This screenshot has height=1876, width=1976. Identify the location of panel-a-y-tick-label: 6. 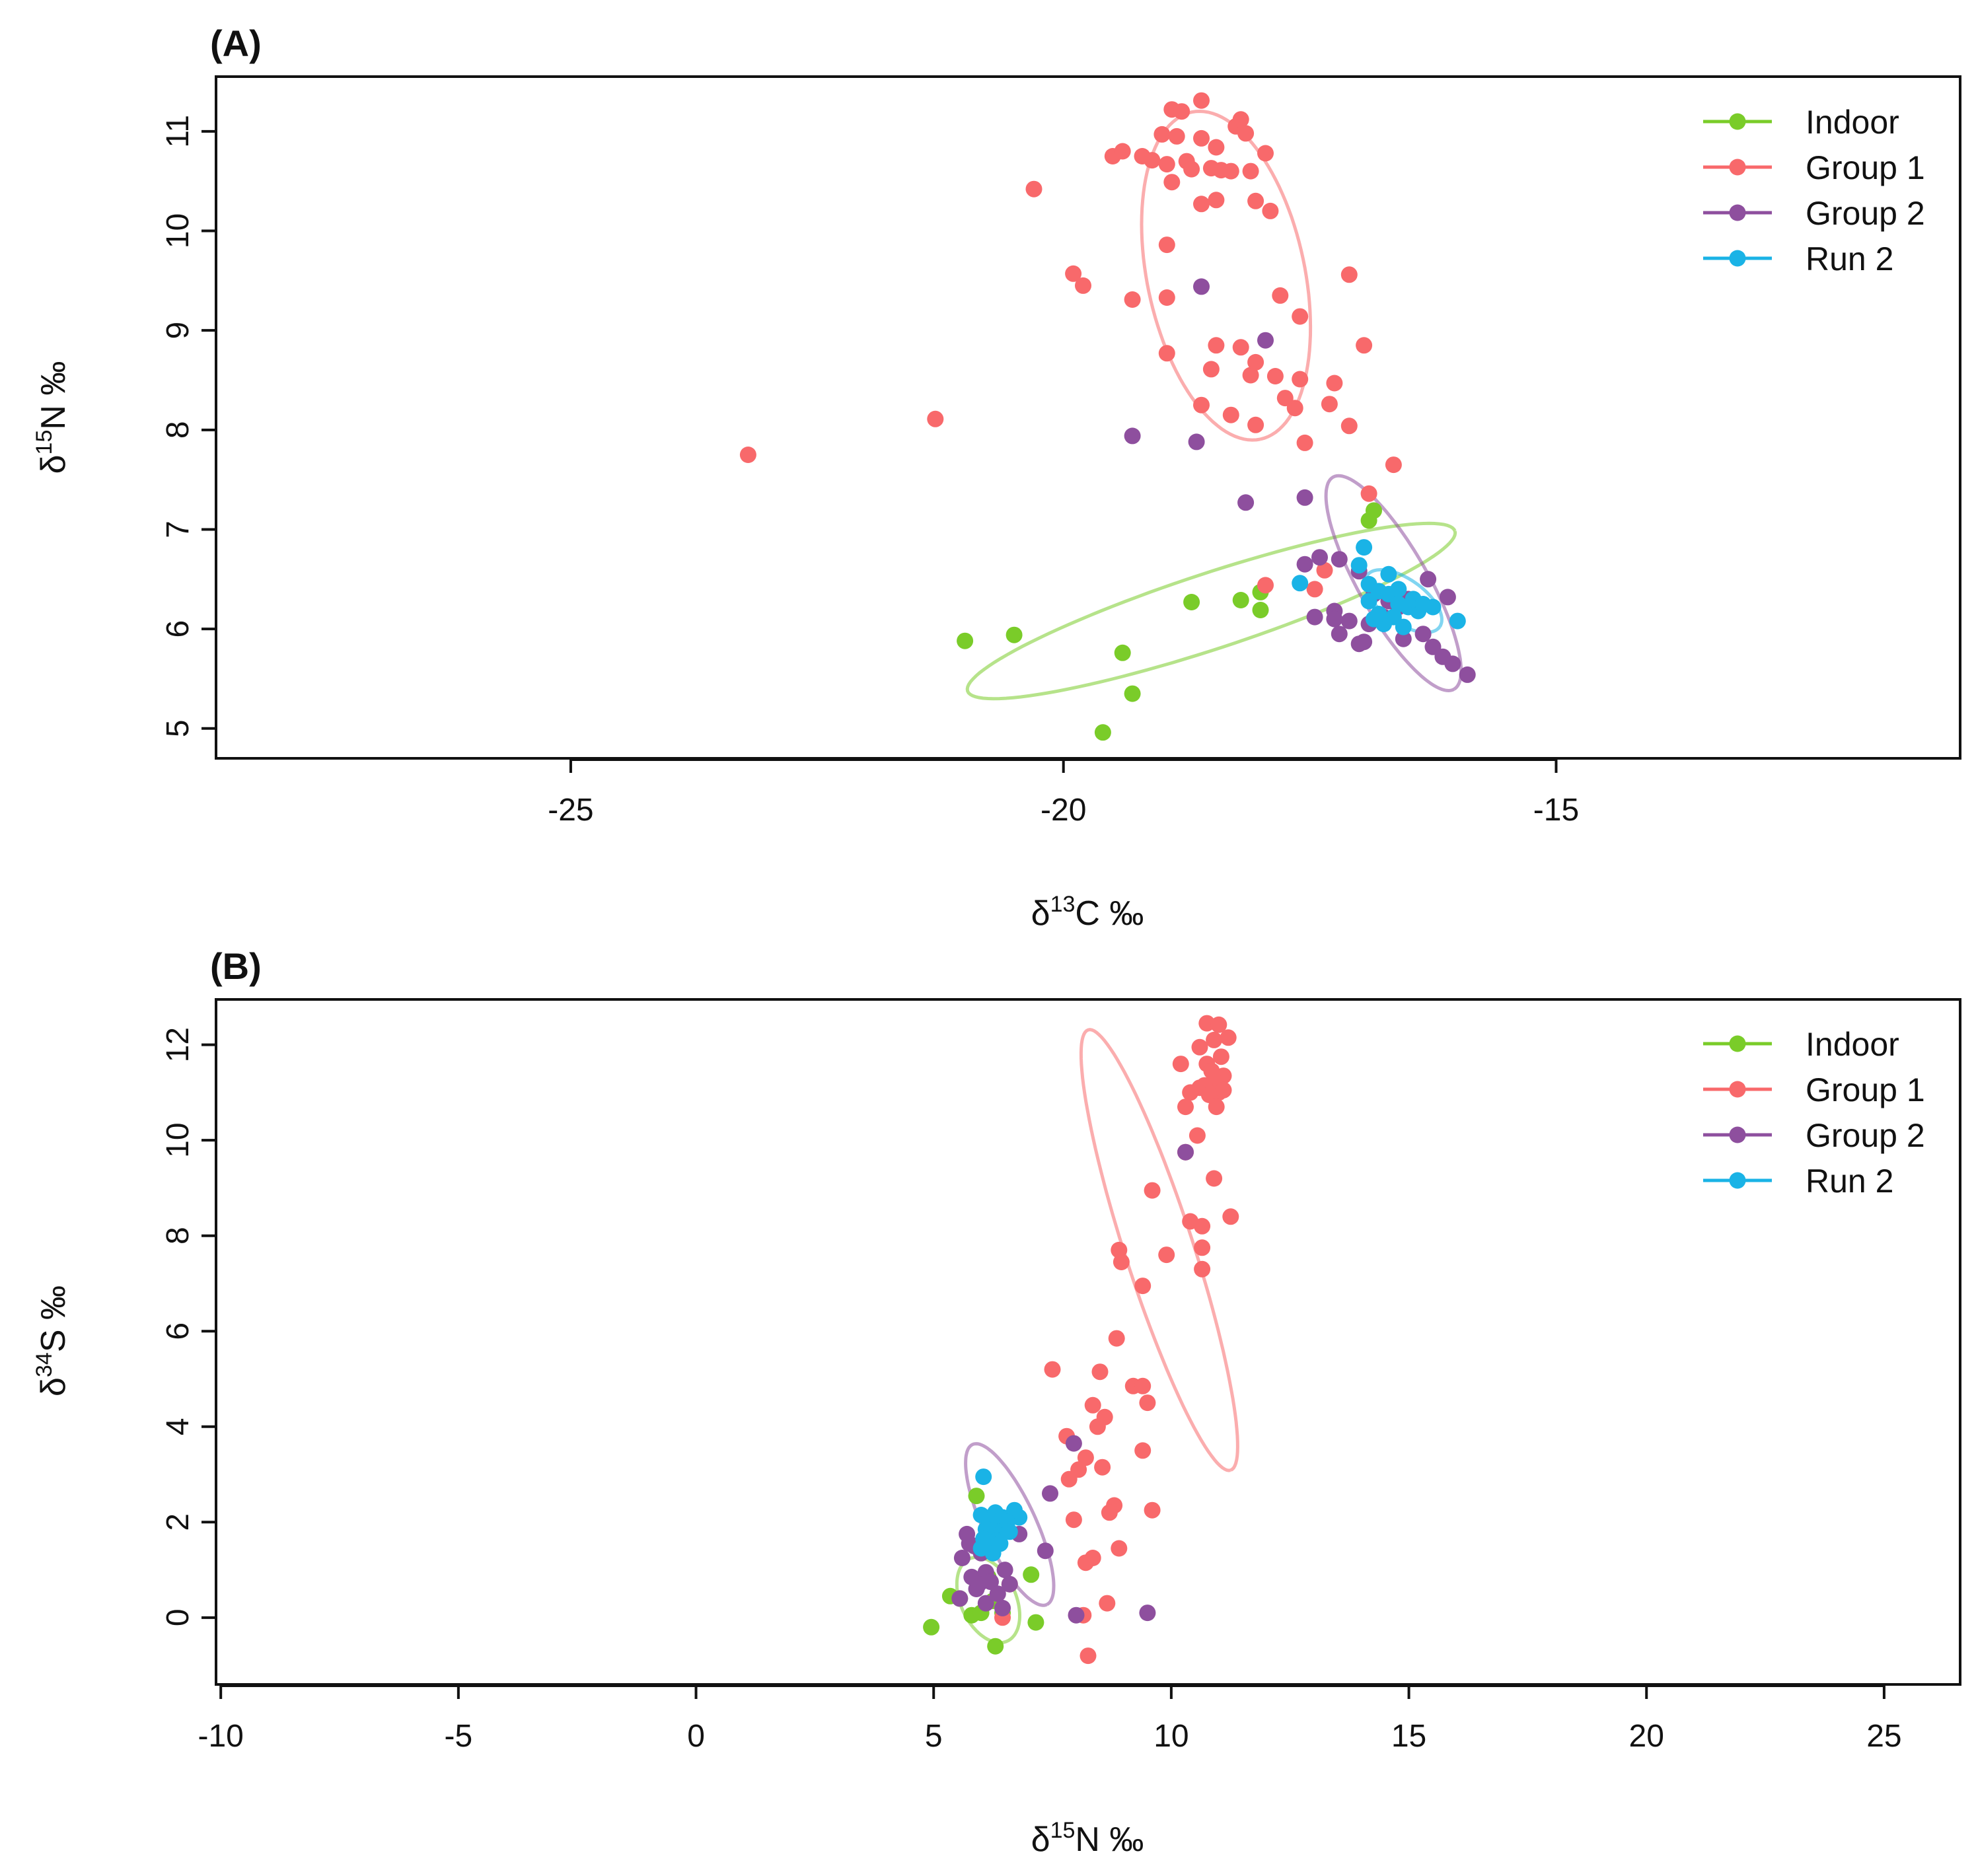
(178, 629).